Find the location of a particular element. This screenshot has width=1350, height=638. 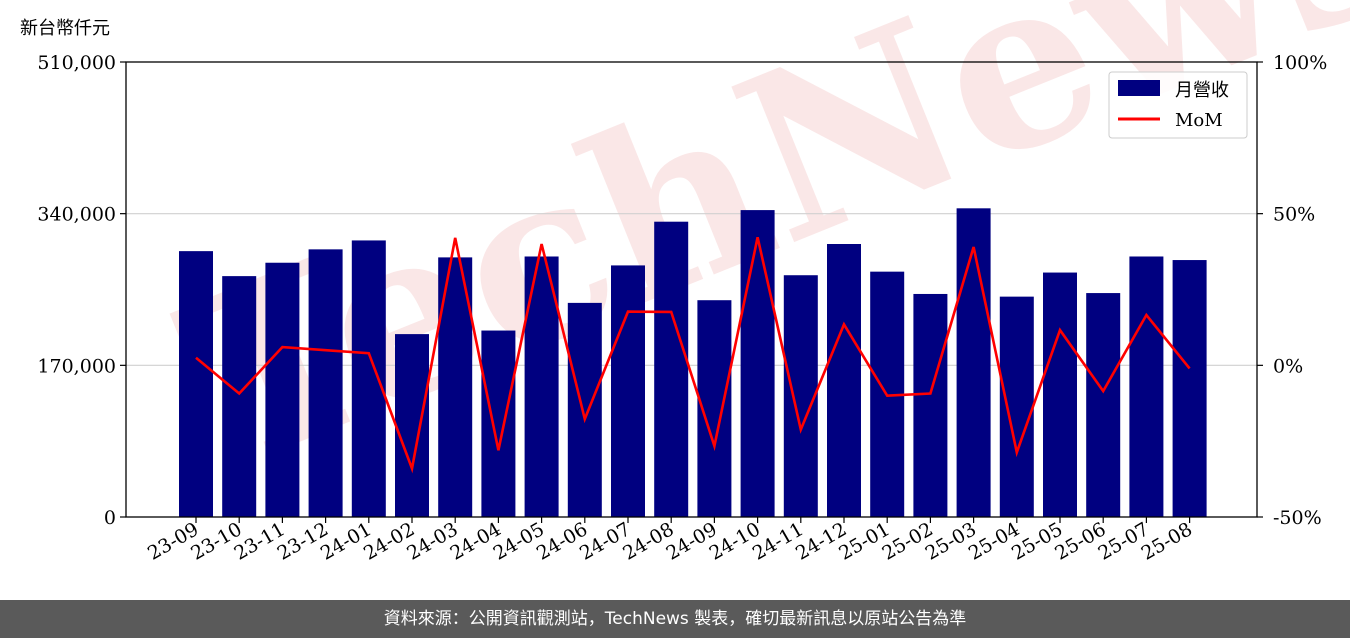

right-tick-label: 0% is located at coordinates (1288, 366).